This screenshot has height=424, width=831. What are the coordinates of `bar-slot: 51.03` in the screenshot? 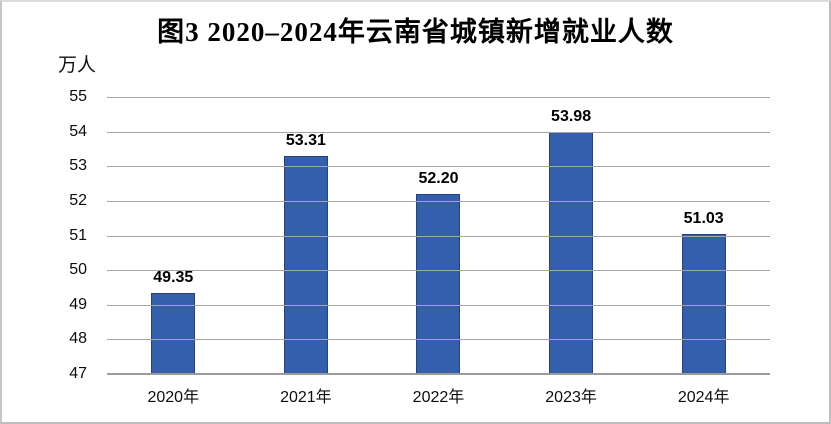 It's located at (703, 235).